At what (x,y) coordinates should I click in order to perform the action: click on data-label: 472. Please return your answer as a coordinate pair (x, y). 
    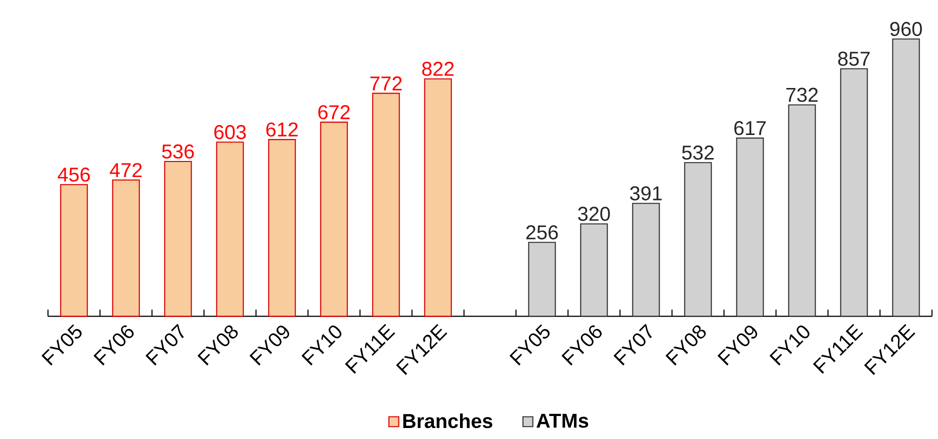
    Looking at the image, I should click on (126, 170).